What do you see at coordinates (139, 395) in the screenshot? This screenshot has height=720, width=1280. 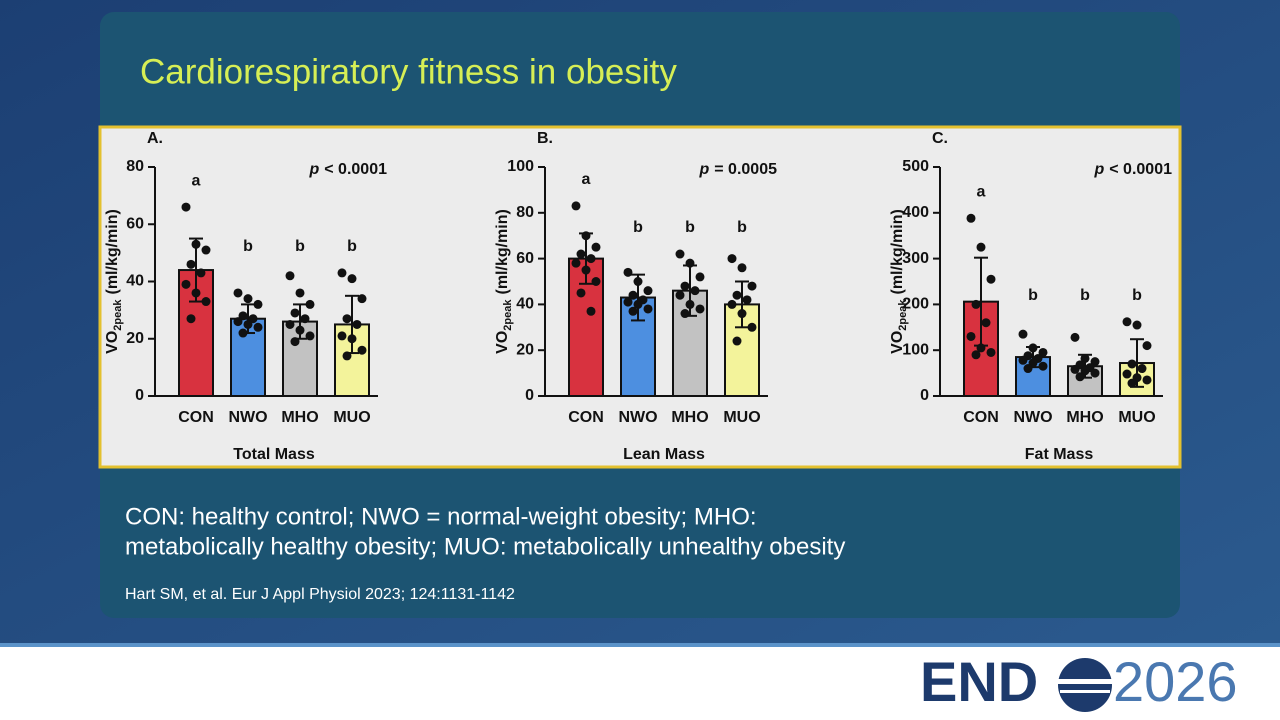 I see `y-tick-label: 0` at bounding box center [139, 395].